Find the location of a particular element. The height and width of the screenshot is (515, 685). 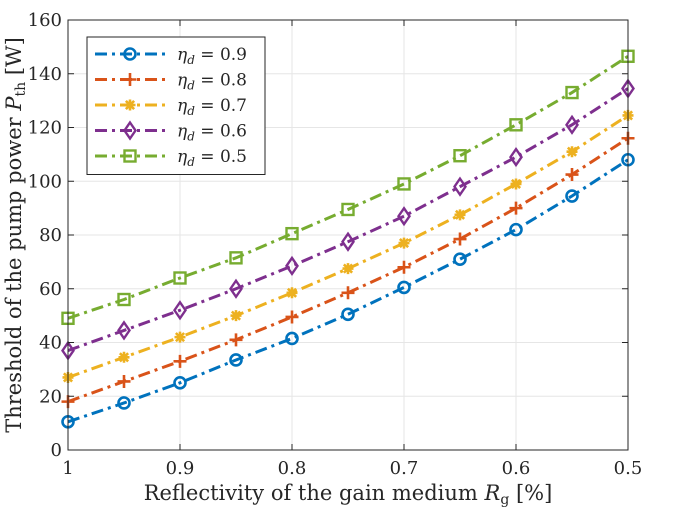

legend-value: 0.6 is located at coordinates (233, 132).